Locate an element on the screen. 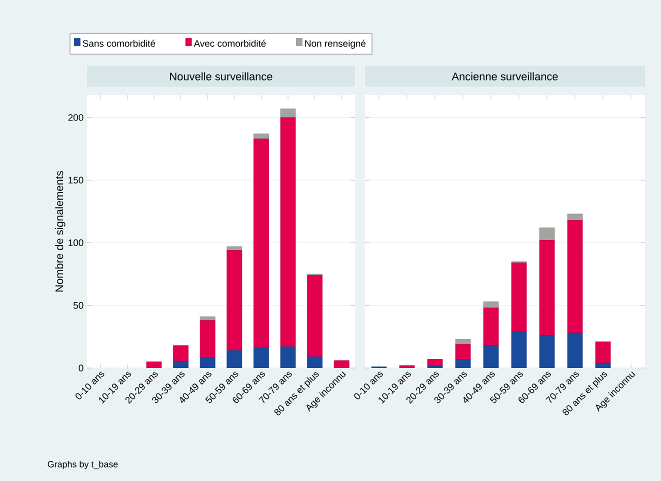 The width and height of the screenshot is (661, 481). y-tick-label: 150 is located at coordinates (76, 180).